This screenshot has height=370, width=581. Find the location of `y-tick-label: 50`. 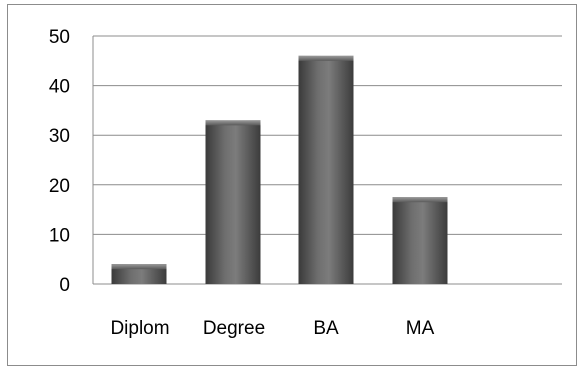

y-tick-label: 50 is located at coordinates (59, 37).